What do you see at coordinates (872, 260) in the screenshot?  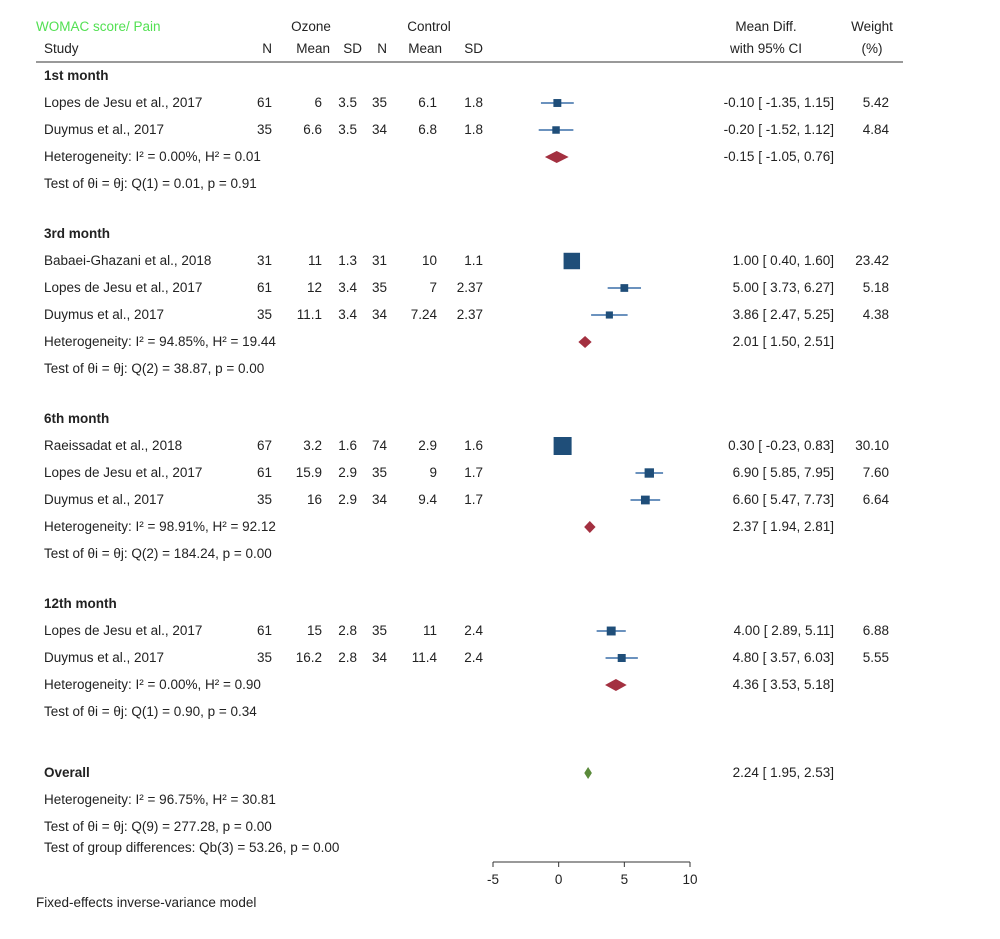 I see `study-weight: 23.42` at bounding box center [872, 260].